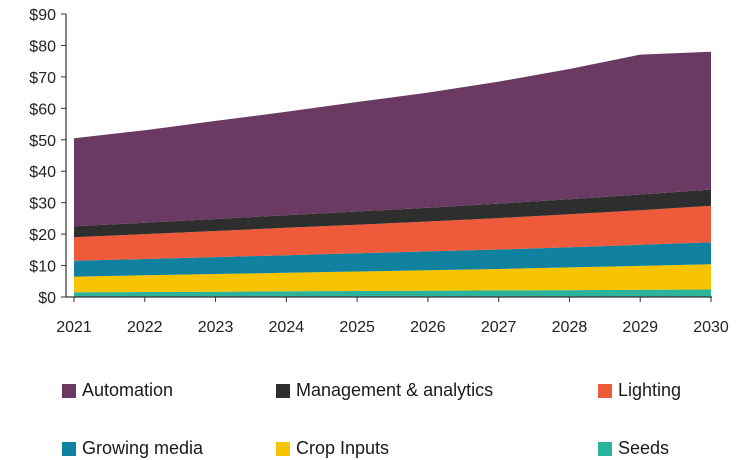  Describe the element at coordinates (644, 448) in the screenshot. I see `legend-label: Seeds` at that location.